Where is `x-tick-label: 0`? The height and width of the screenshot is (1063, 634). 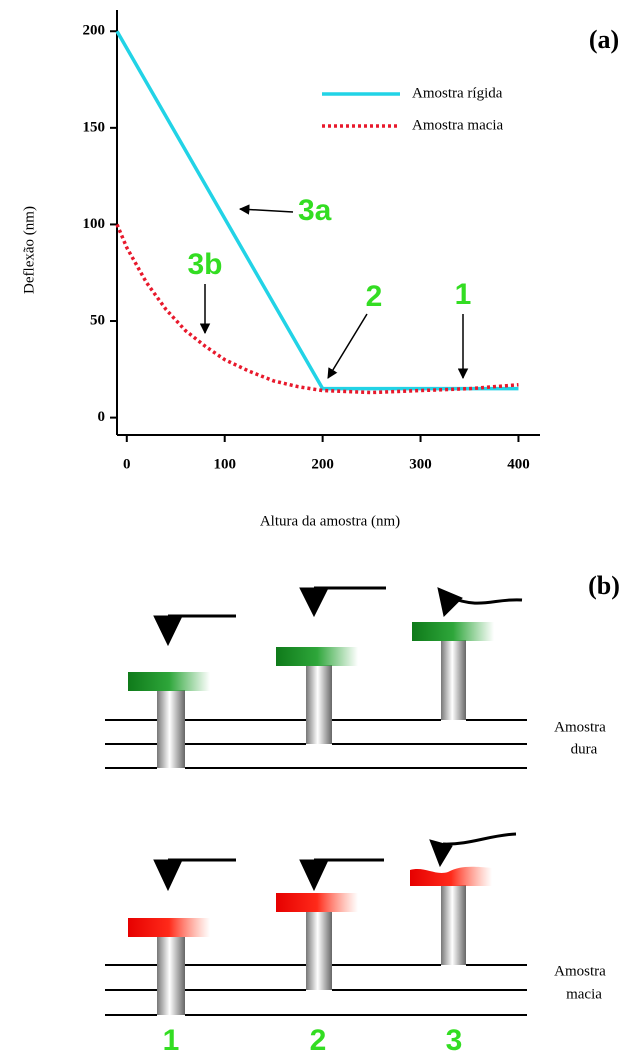 x-tick-label: 0 is located at coordinates (127, 464).